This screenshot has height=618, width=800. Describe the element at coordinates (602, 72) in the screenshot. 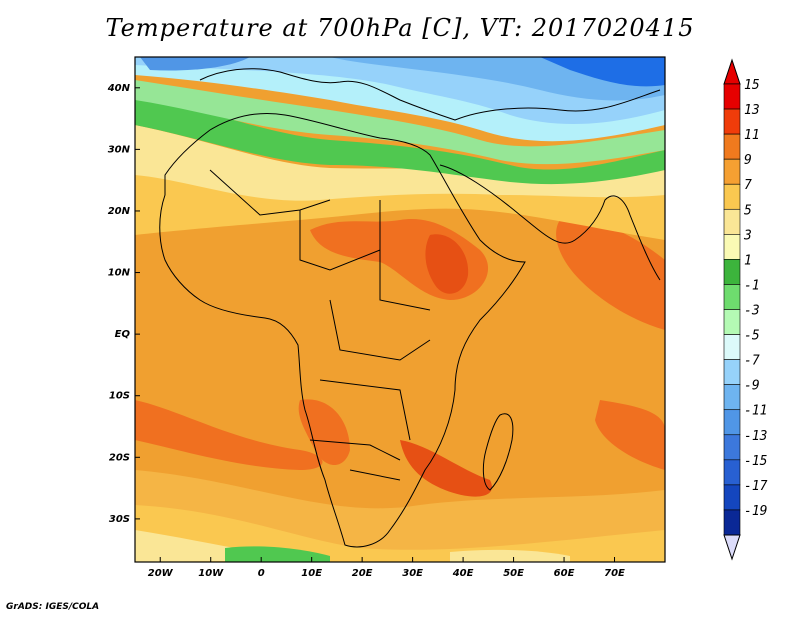

I see `north-cold` at that location.